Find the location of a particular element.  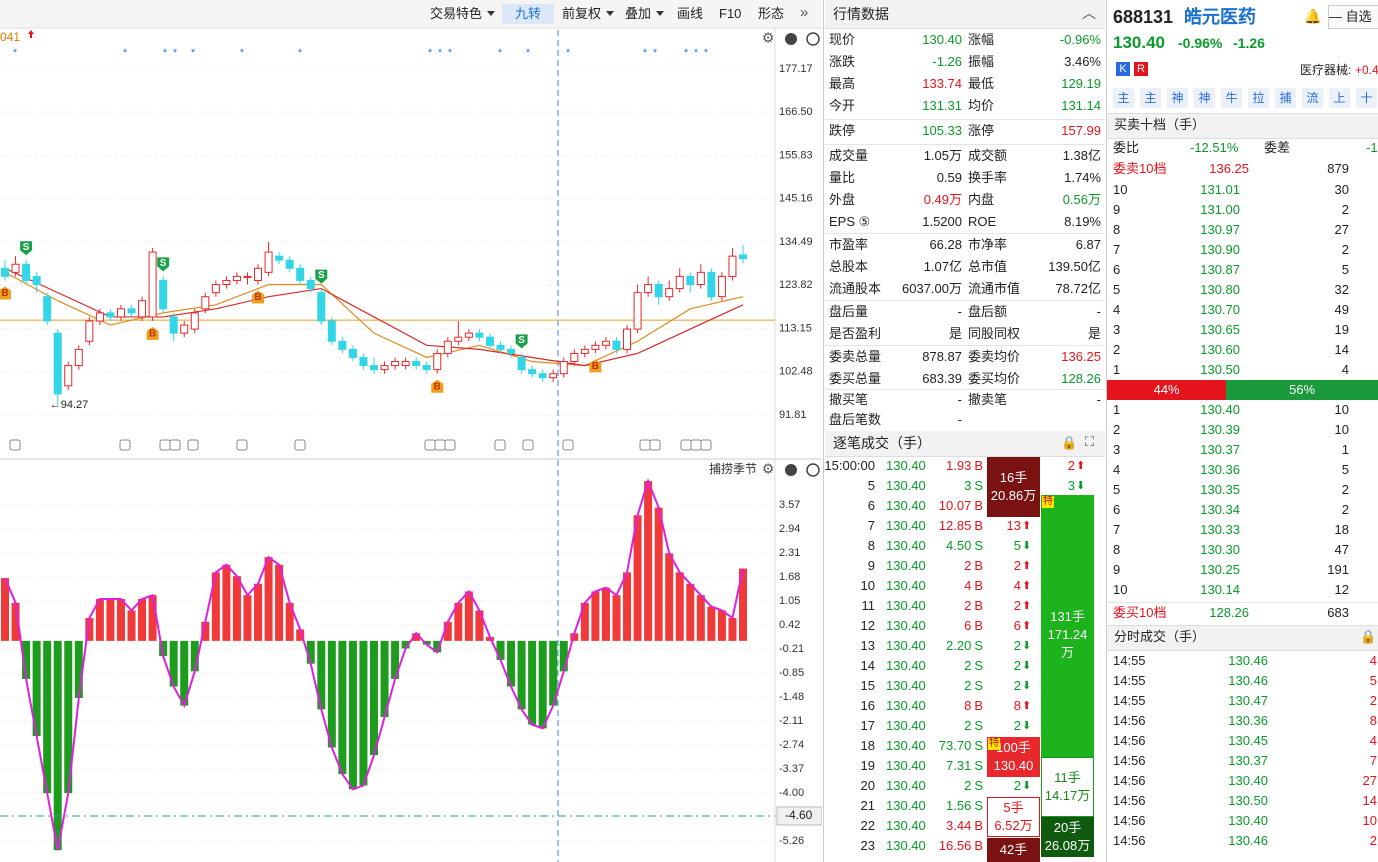

watch-label: 自选 is located at coordinates (1358, 16).